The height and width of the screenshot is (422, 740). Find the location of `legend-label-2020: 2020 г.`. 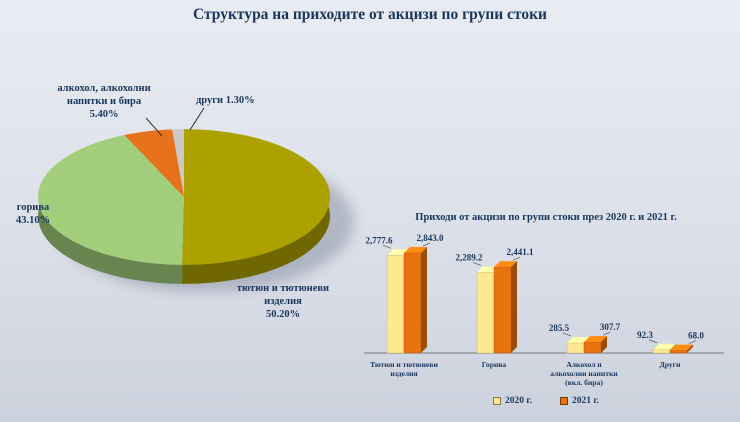

legend-label-2020: 2020 г. is located at coordinates (518, 401).